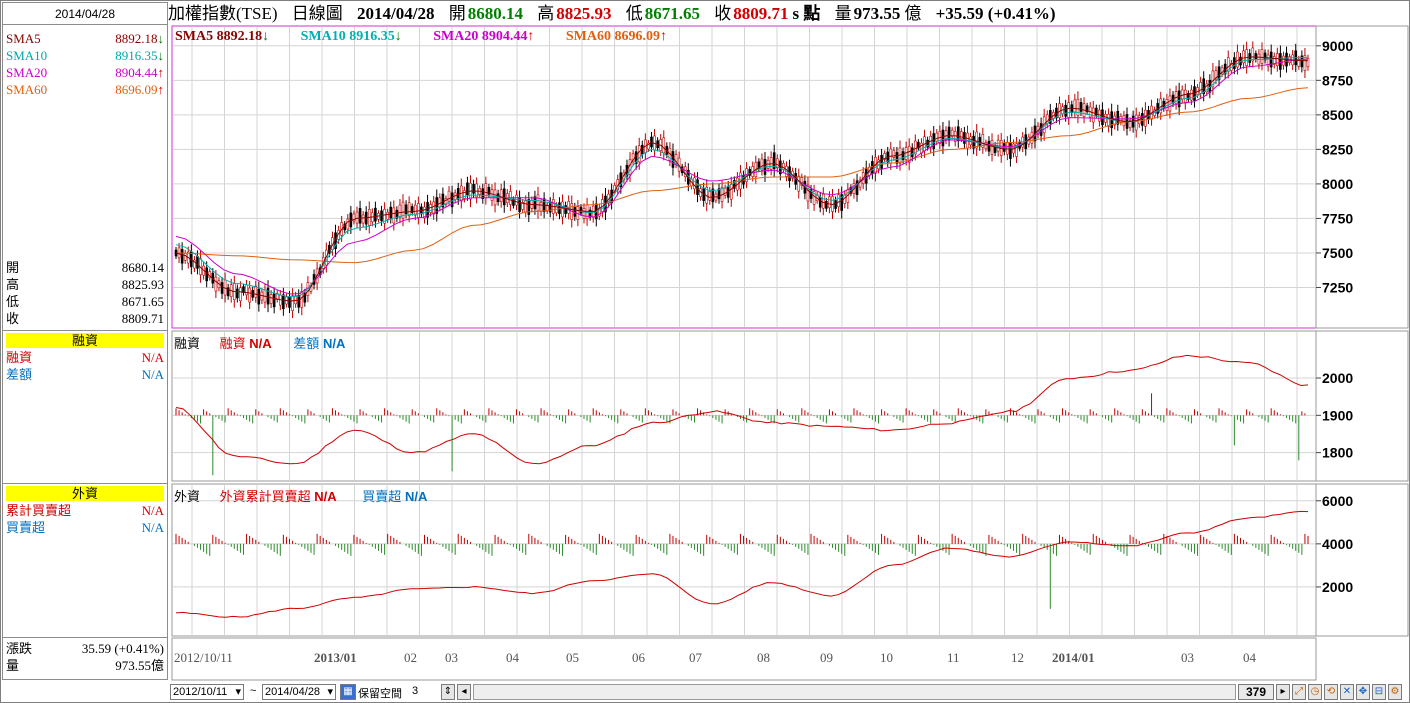 The image size is (1410, 703). Describe the element at coordinates (85, 72) in the screenshot. I see `sma20-row: SMA20 8904.44↑` at that location.